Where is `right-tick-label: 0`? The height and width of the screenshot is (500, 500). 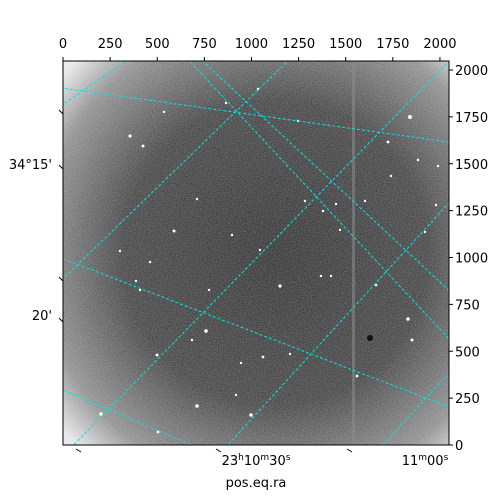
right-tick-label: 0 is located at coordinates (459, 446).